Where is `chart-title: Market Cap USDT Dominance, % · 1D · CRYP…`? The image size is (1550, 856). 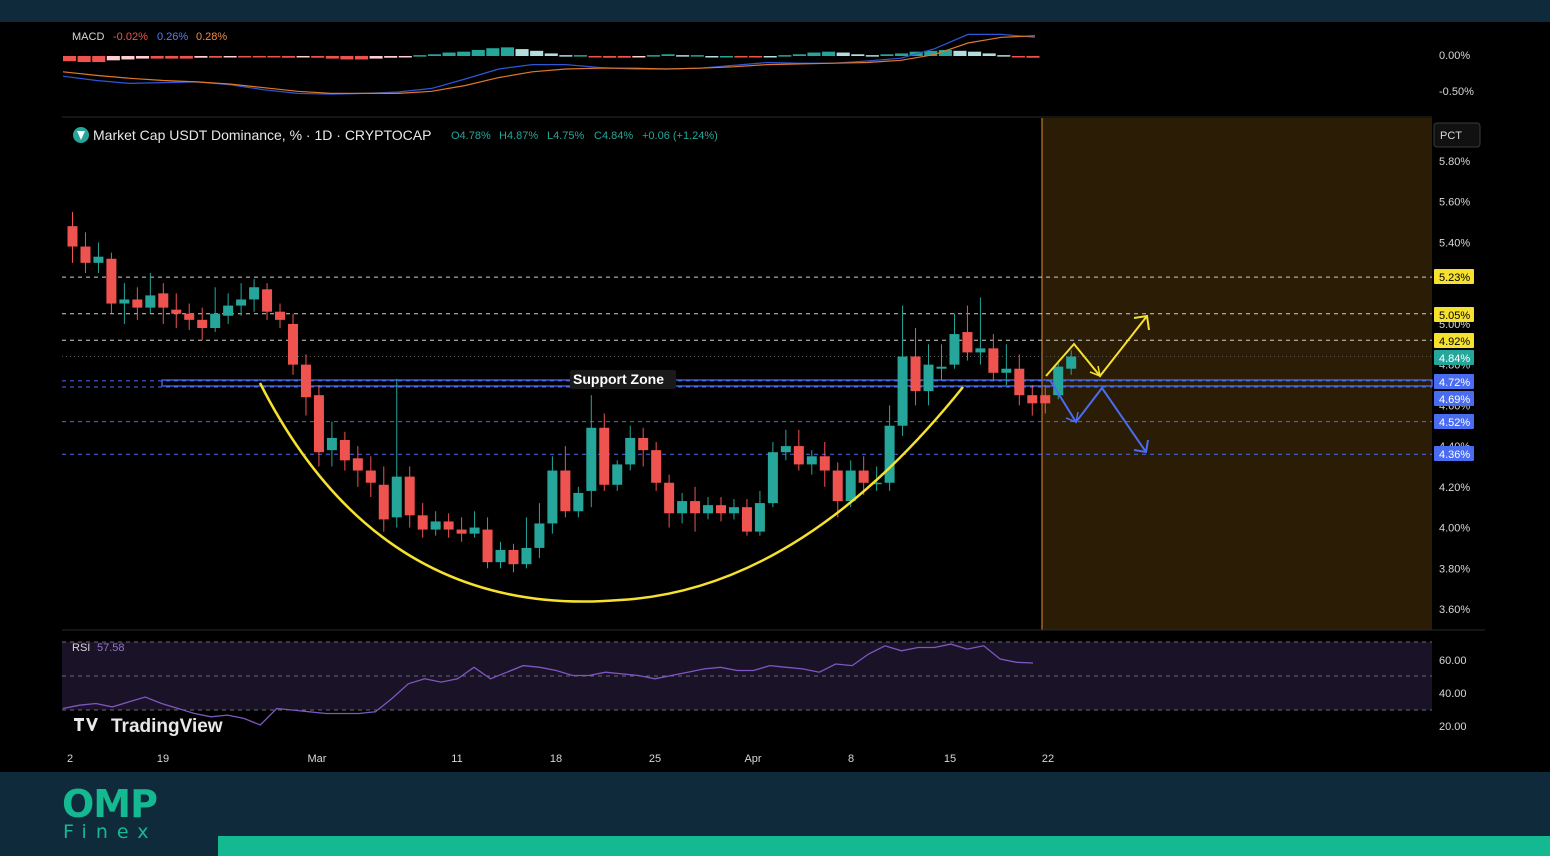 chart-title: Market Cap USDT Dominance, % · 1D · CRYP… is located at coordinates (262, 135).